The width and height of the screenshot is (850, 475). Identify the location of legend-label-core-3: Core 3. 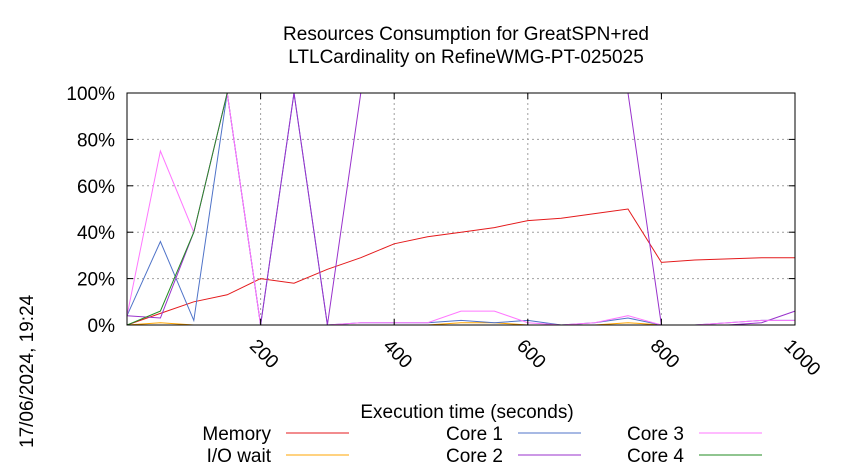
(655, 434).